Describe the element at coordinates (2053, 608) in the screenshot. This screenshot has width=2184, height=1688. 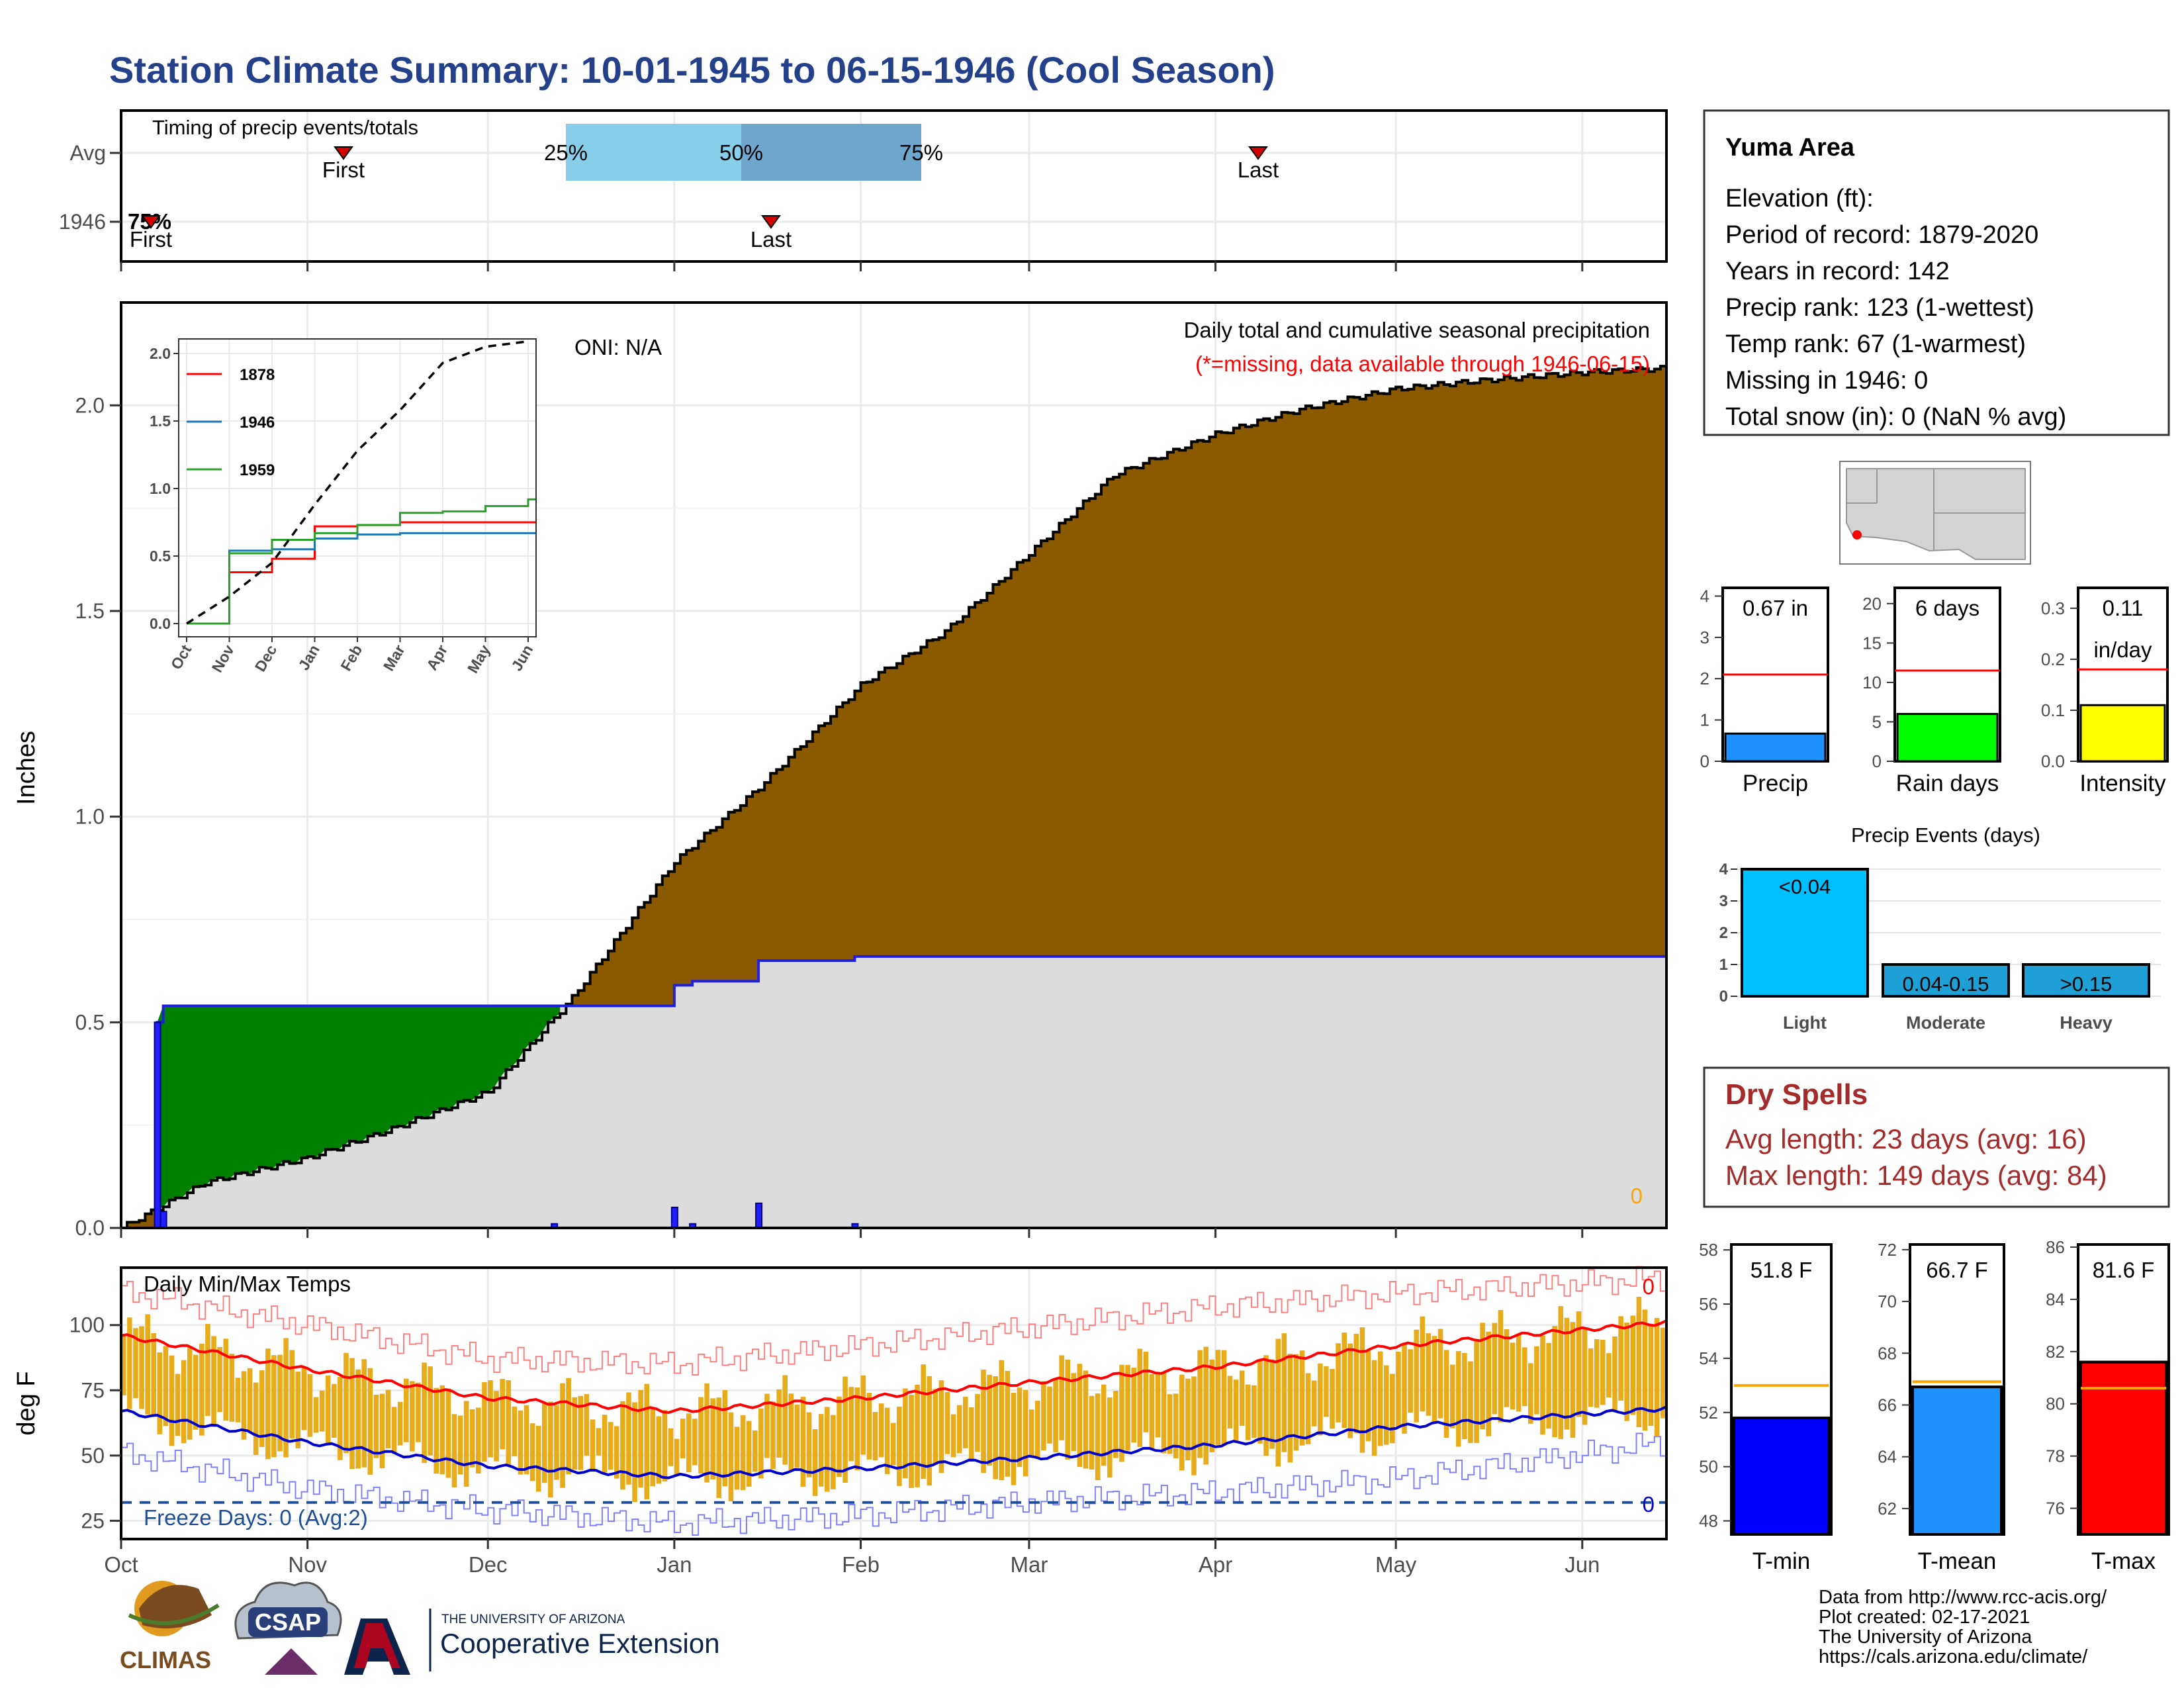
I see `summary-bar-tick-label: 0.3` at that location.